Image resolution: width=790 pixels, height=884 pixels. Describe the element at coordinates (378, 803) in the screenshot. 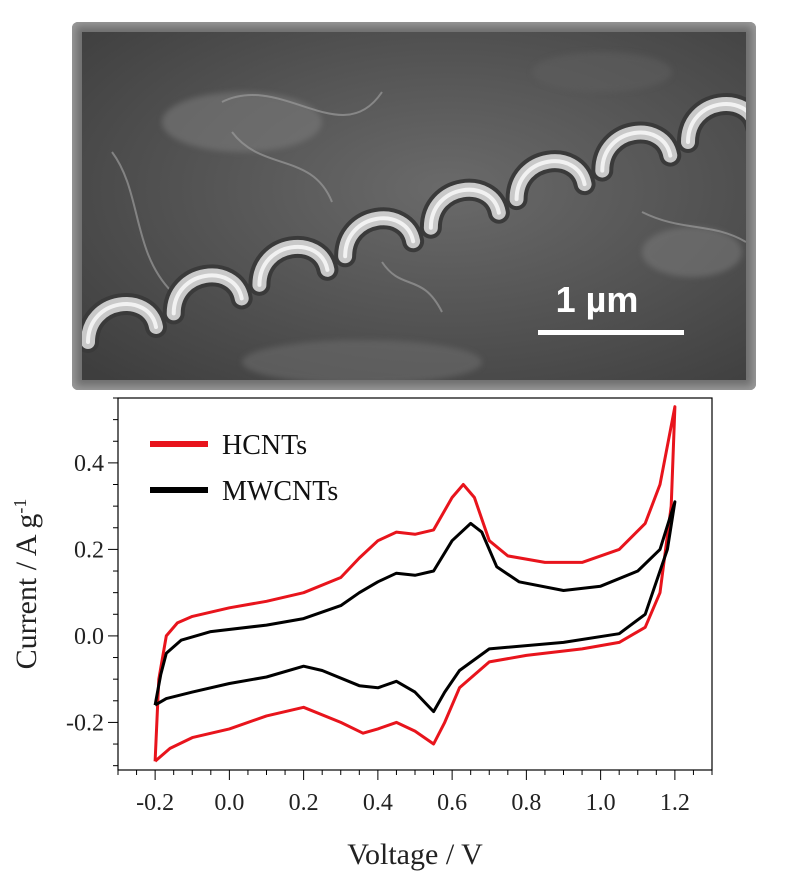

I see `x-tick-label: 0.4` at that location.